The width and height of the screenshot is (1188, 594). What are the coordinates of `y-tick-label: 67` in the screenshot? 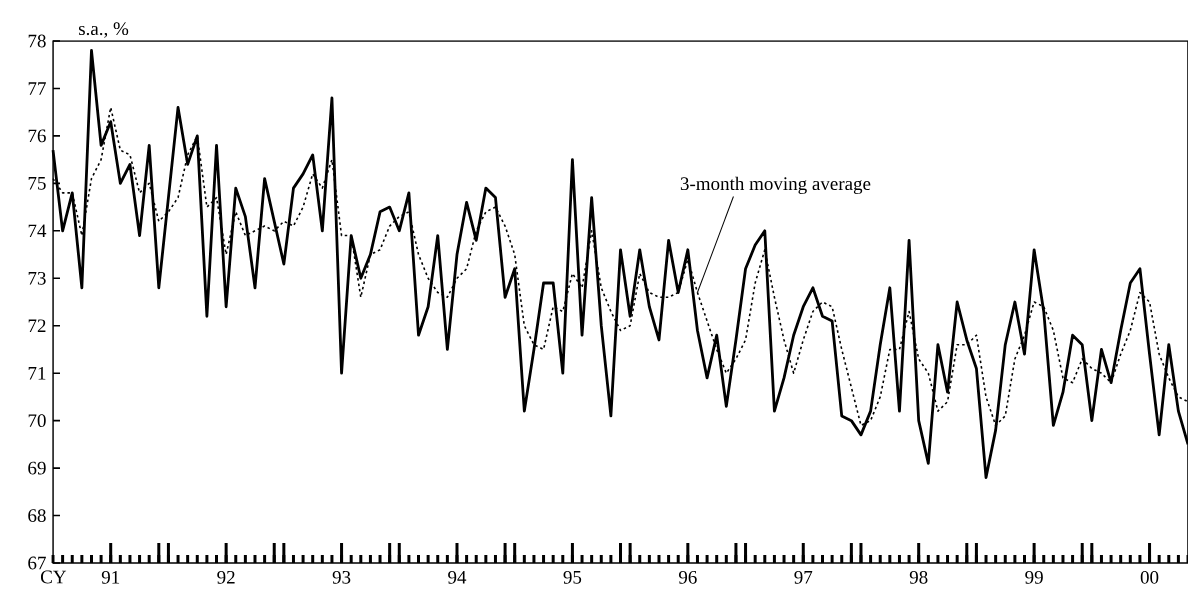 It's located at (37, 563).